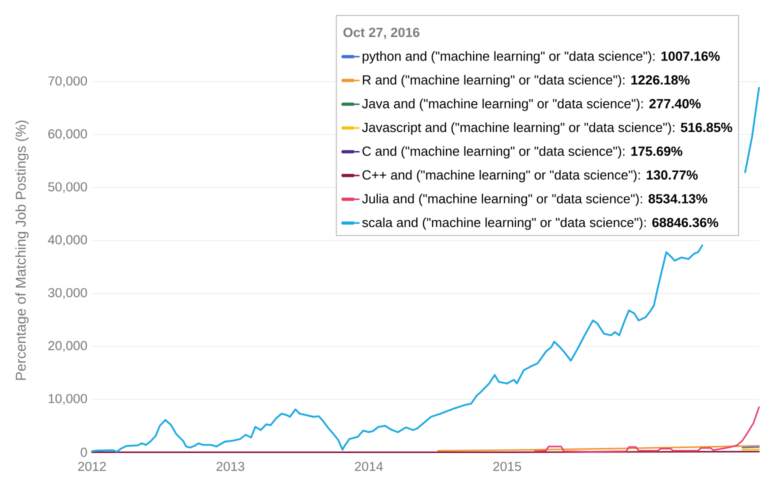 This screenshot has width=777, height=494. Describe the element at coordinates (67, 293) in the screenshot. I see `y-tick-label: 30,000` at that location.